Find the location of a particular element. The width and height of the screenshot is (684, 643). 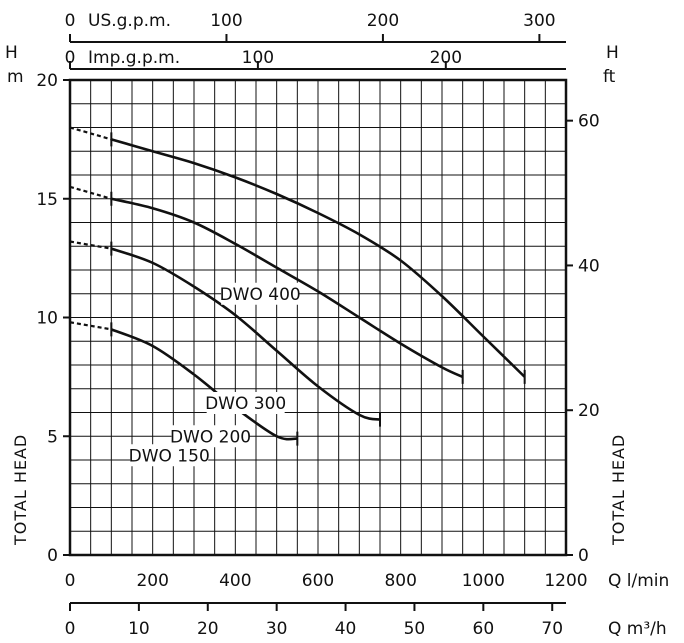

y-tick-label: 0 is located at coordinates (52, 556).